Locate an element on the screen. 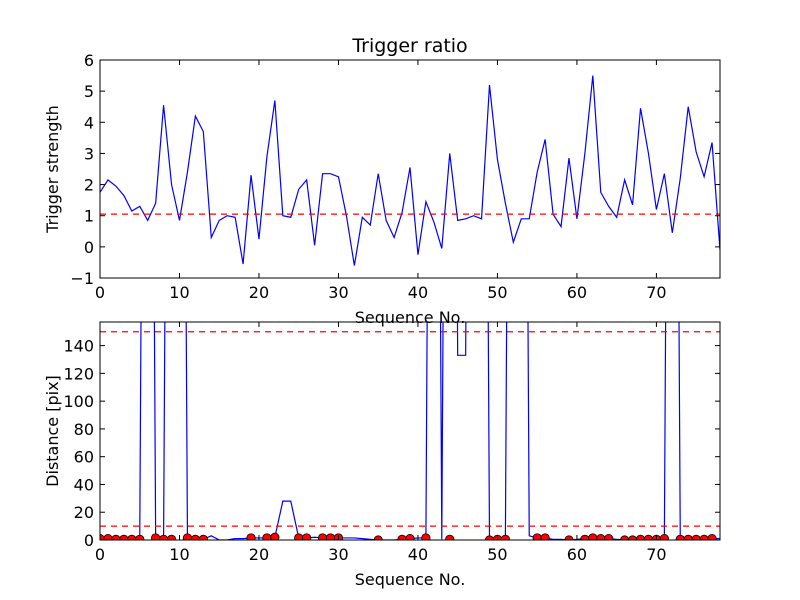 The image size is (800, 600). y-tick-label: 2 is located at coordinates (89, 185).